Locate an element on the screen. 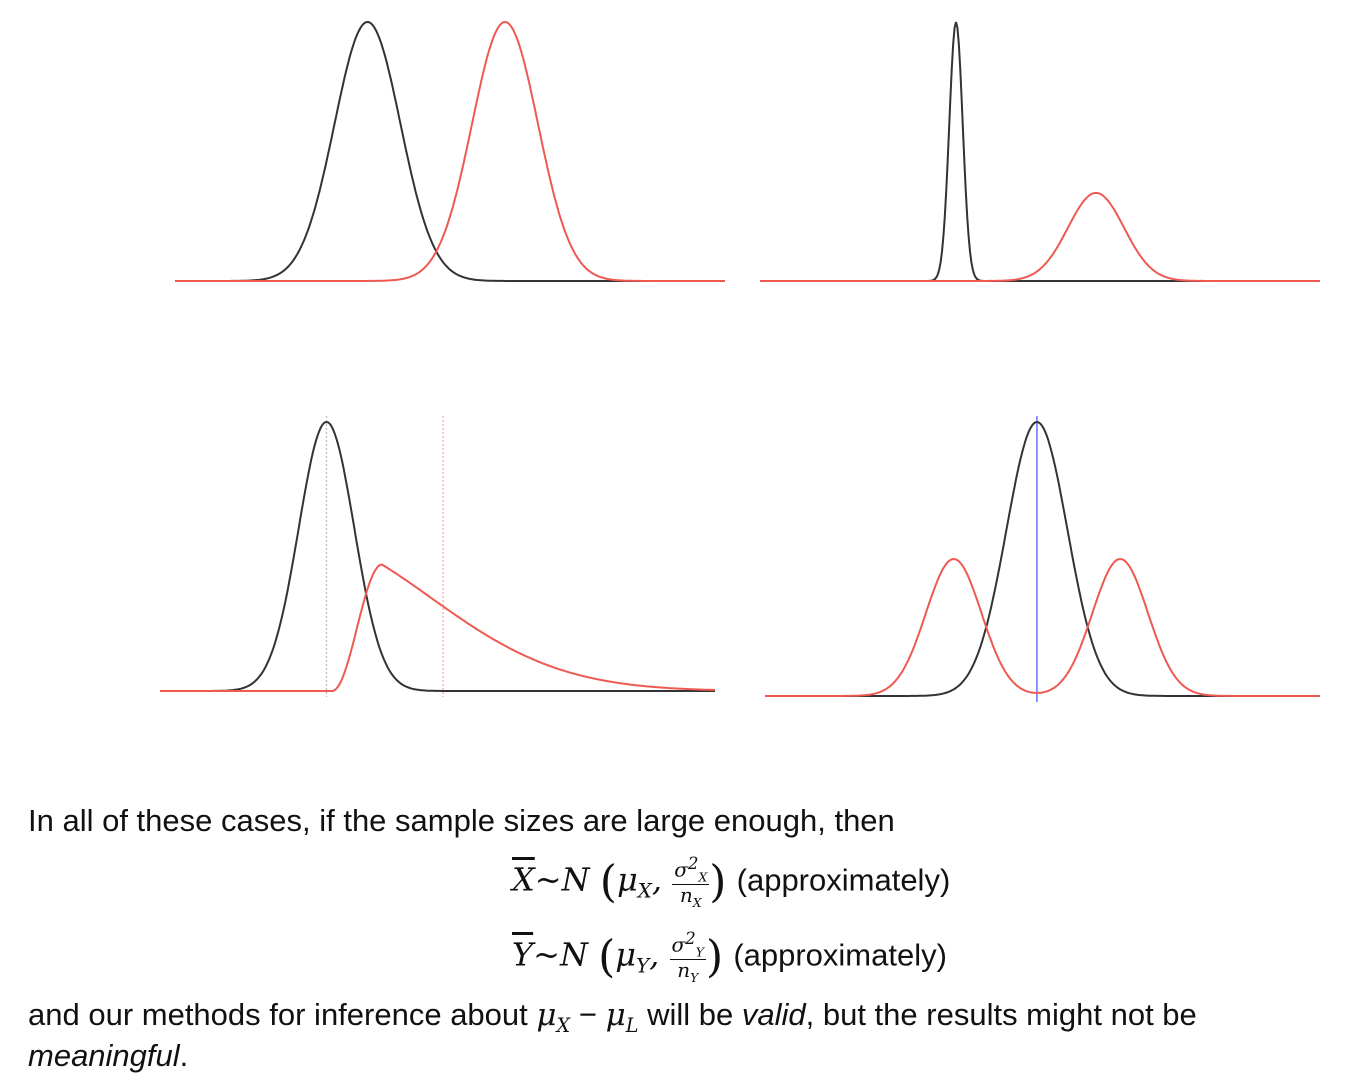 Image resolution: width=1347 pixels, height=1085 pixels. panel-top-right is located at coordinates (1040, 152).